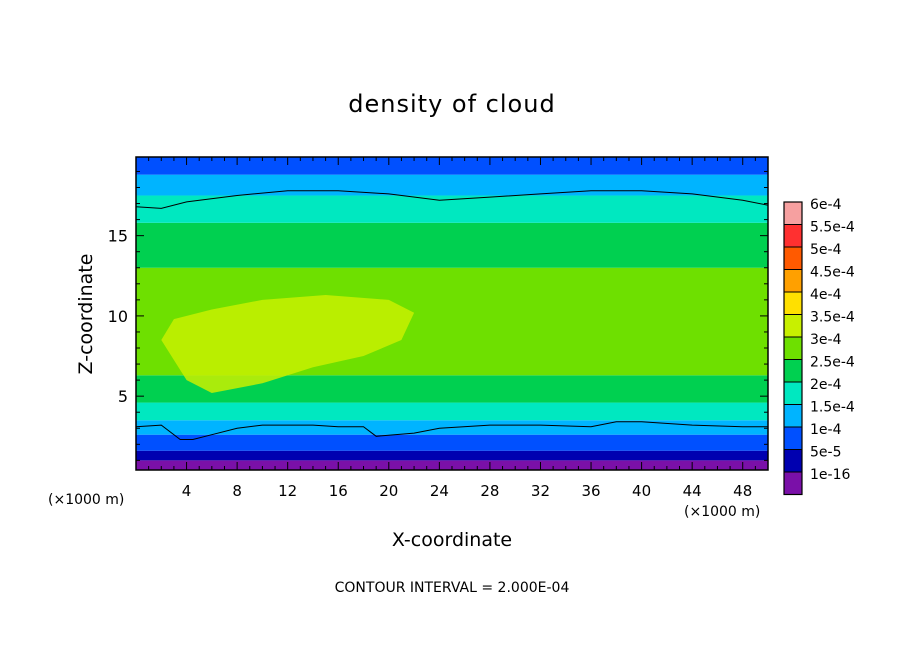 The image size is (904, 654). I want to click on x-tick-label: 20, so click(388, 491).